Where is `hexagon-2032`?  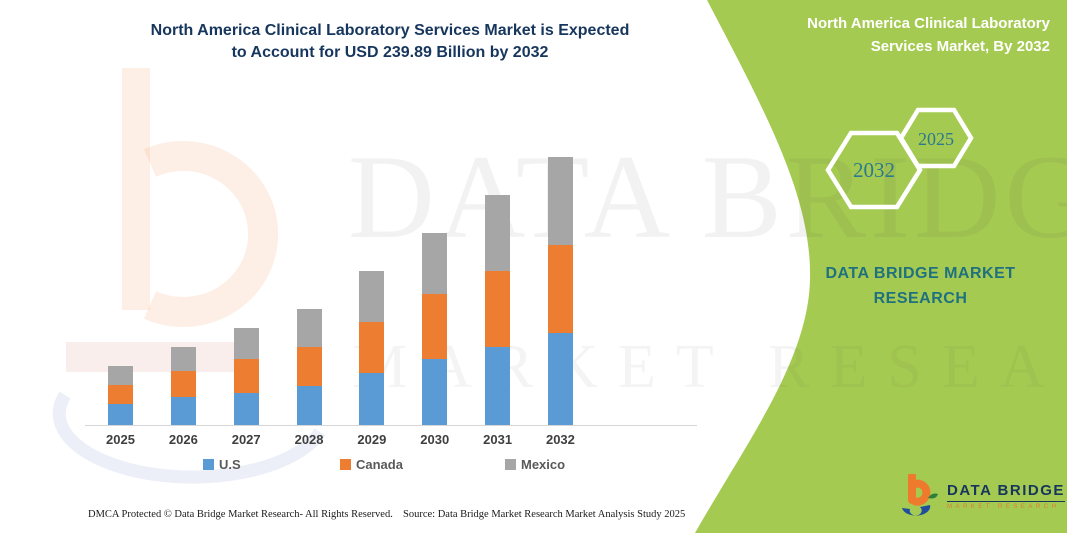 hexagon-2032 is located at coordinates (874, 170).